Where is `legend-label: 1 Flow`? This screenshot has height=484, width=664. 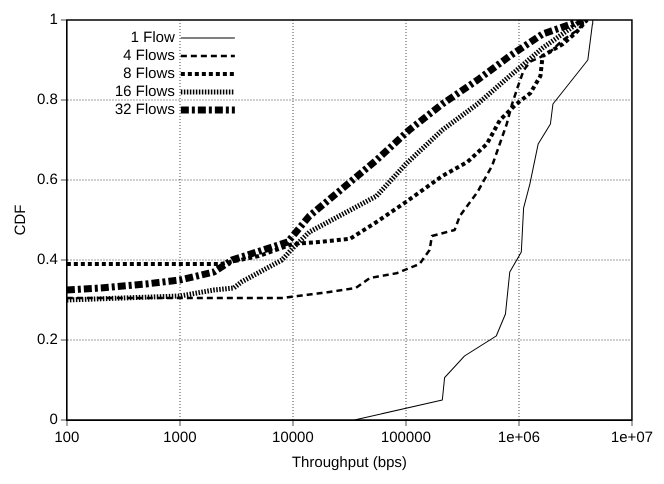 legend-label: 1 Flow is located at coordinates (153, 37).